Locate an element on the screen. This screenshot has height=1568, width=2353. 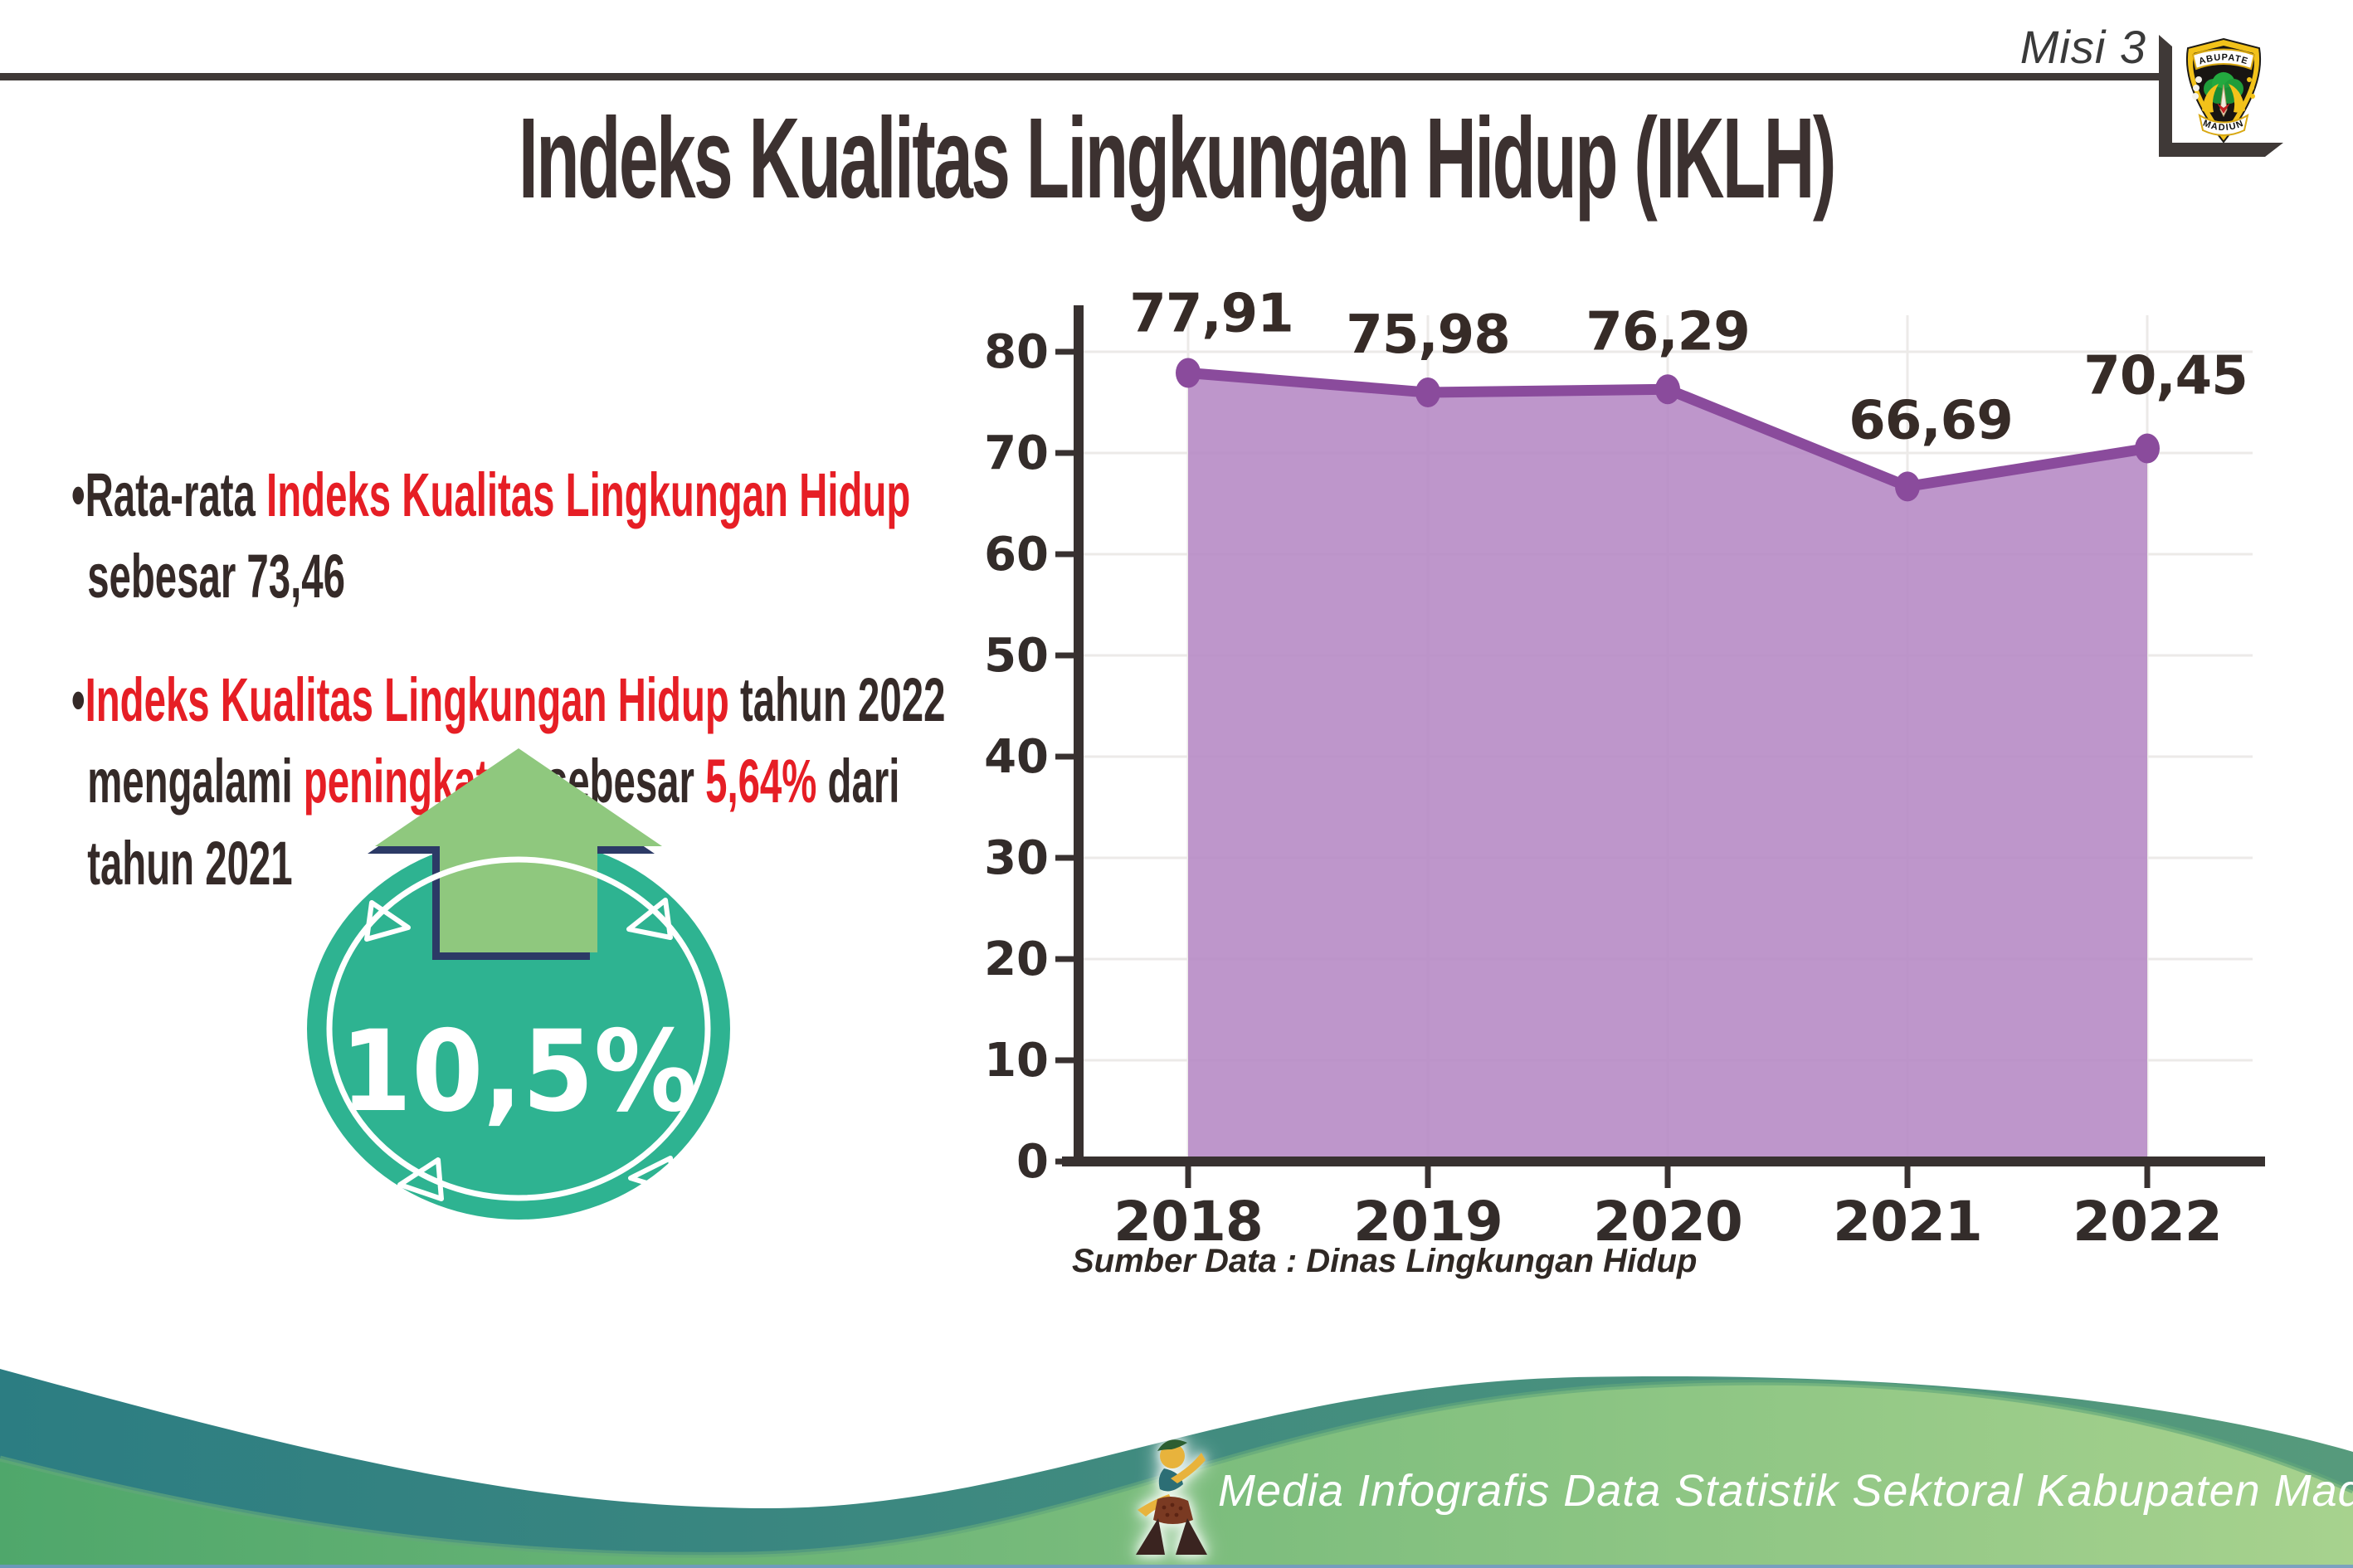
svg-text: 10 is located at coordinates (1016, 1061).